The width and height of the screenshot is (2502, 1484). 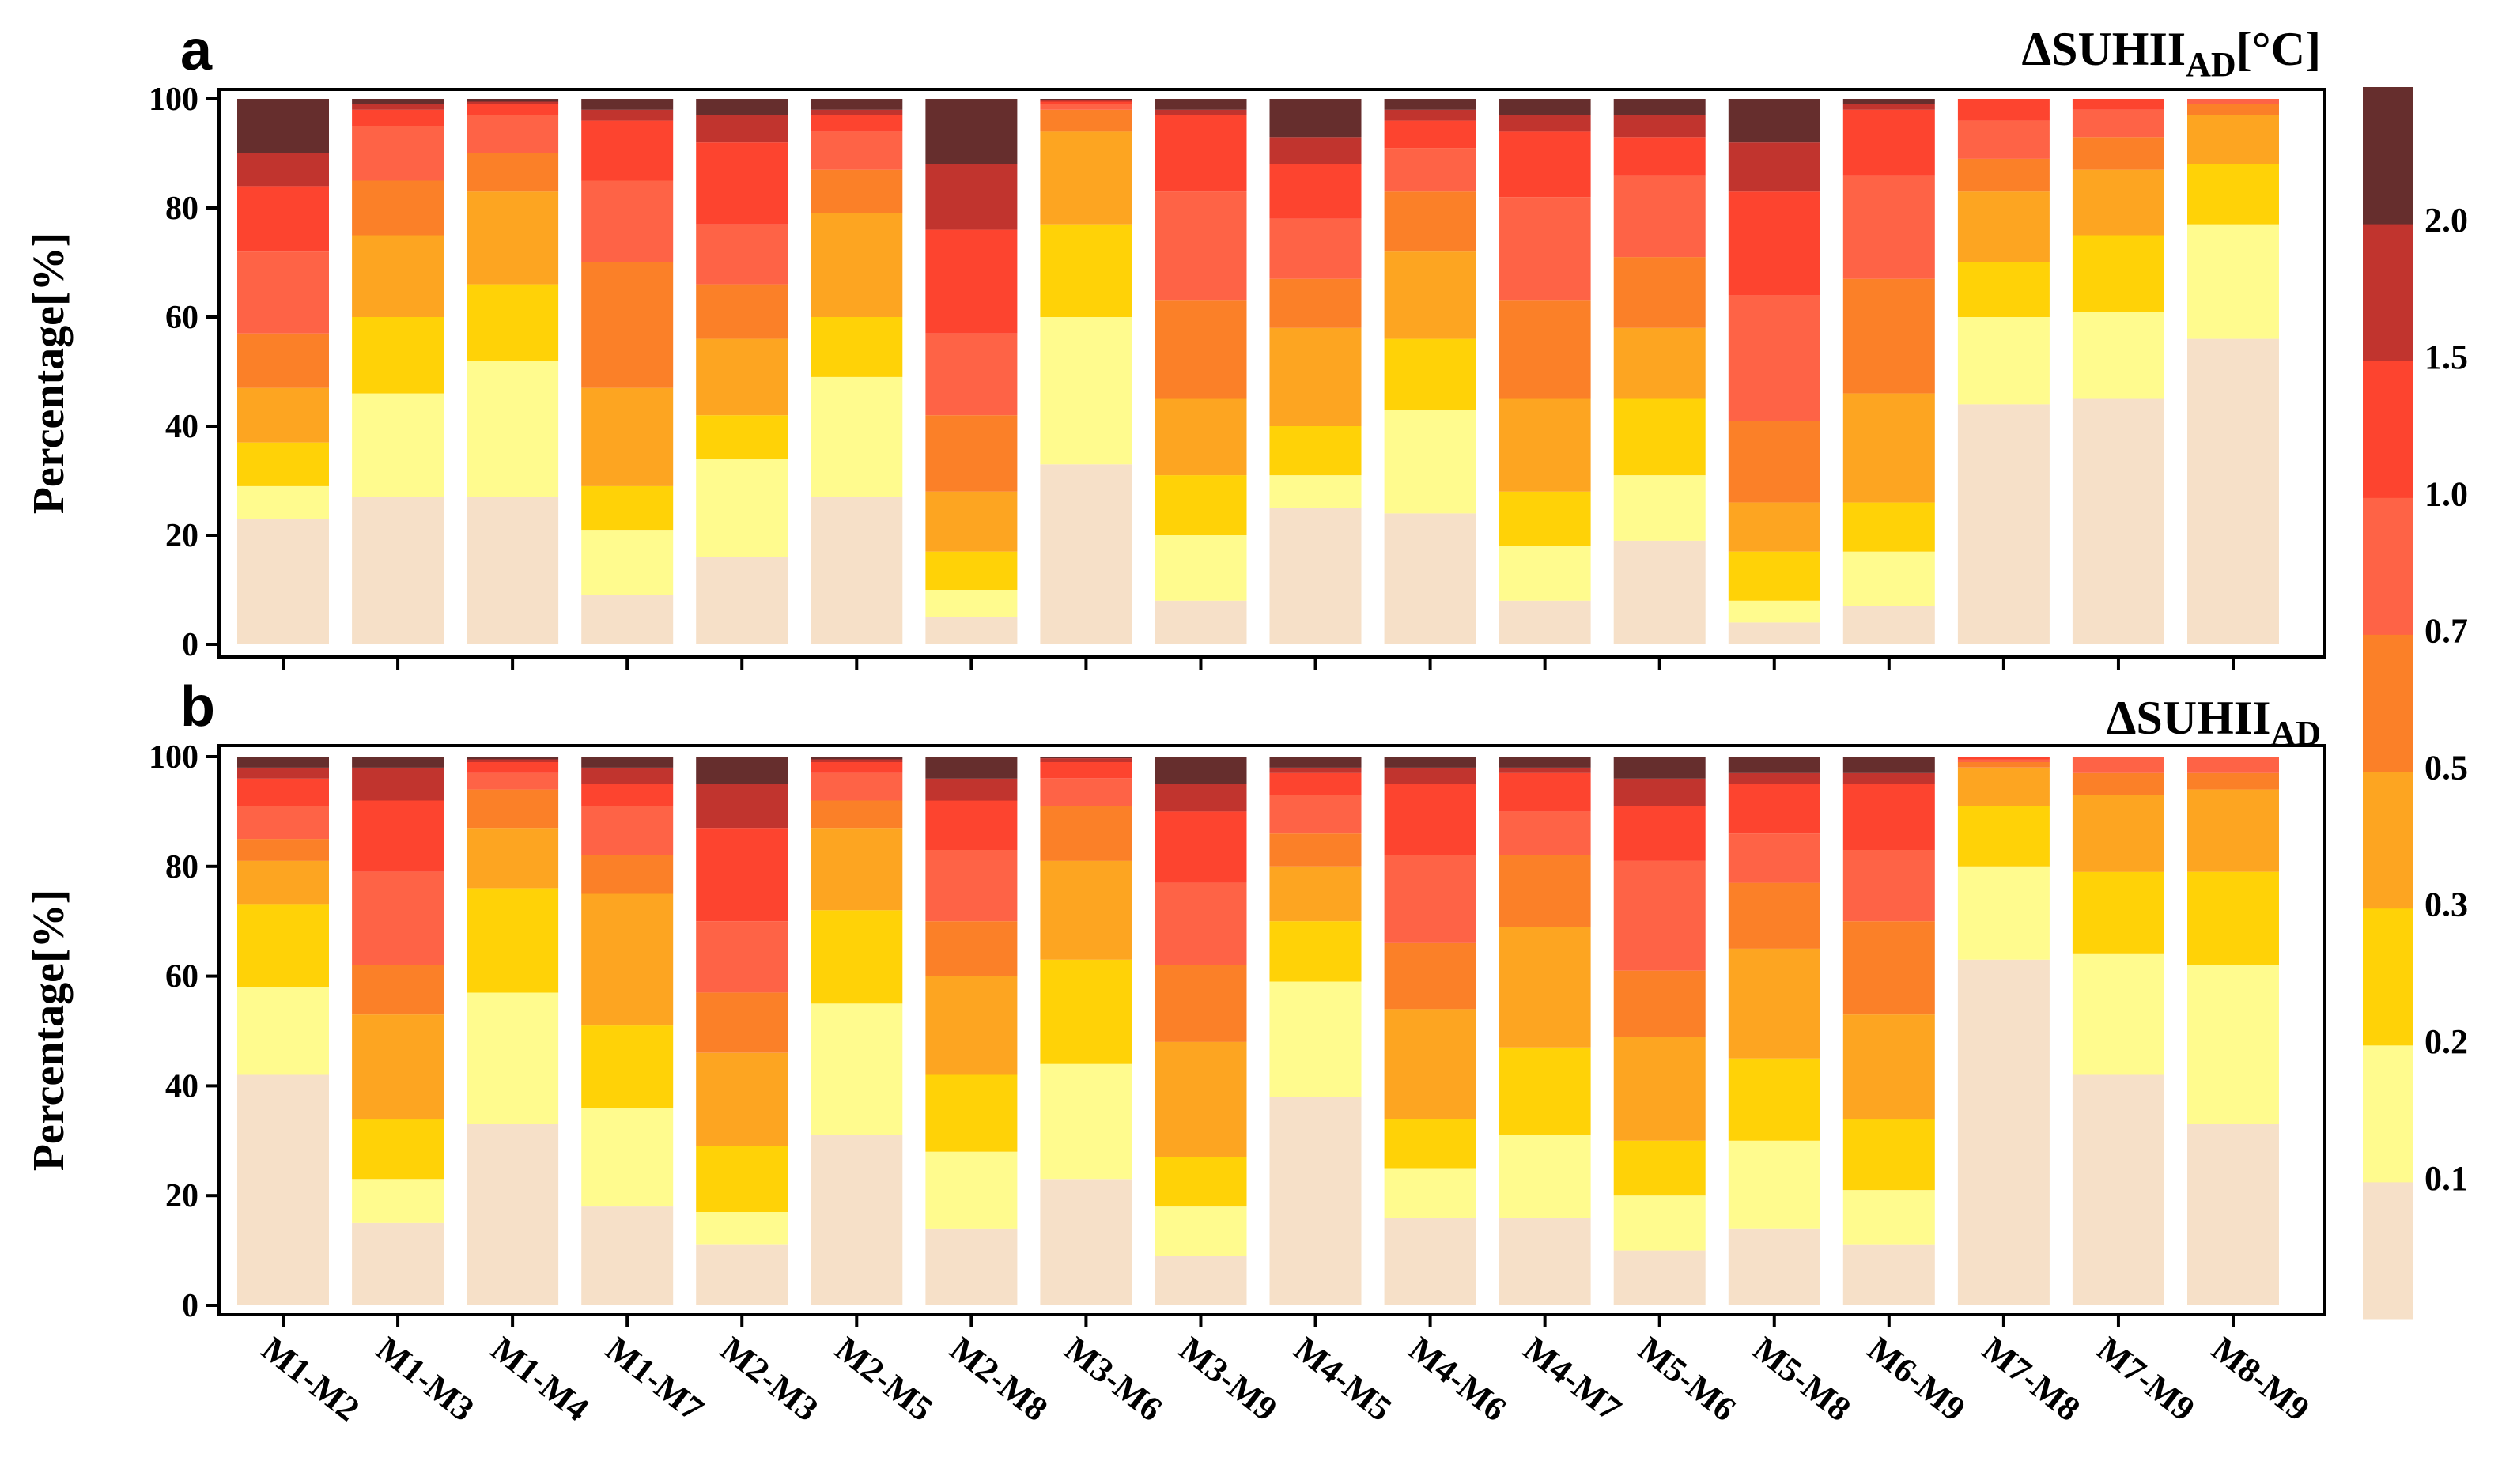 What do you see at coordinates (190, 1306) in the screenshot?
I see `y-tick-label: 0` at bounding box center [190, 1306].